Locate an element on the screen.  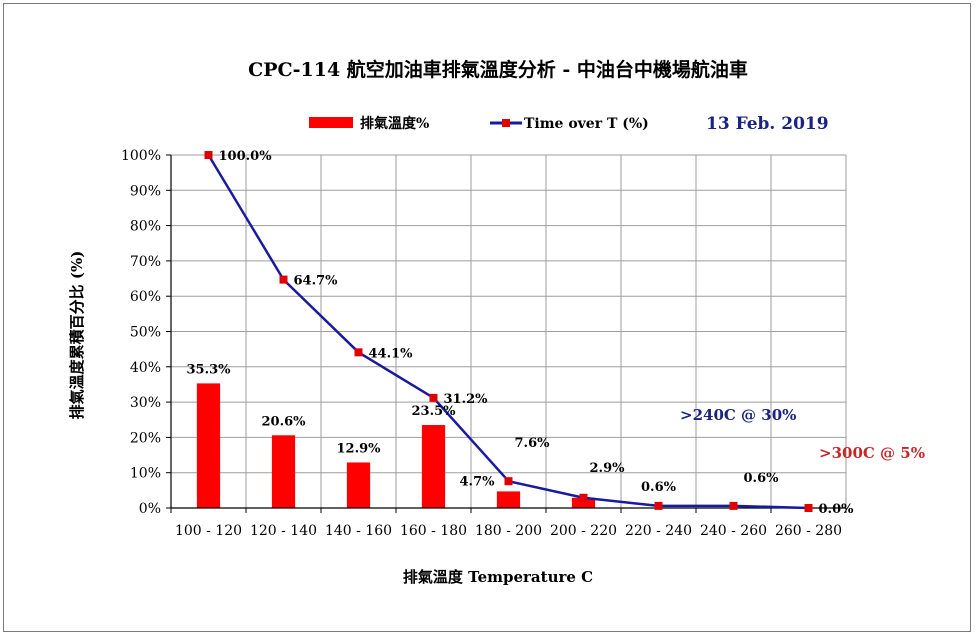
y-tick-label: 90% is located at coordinates (145, 191).